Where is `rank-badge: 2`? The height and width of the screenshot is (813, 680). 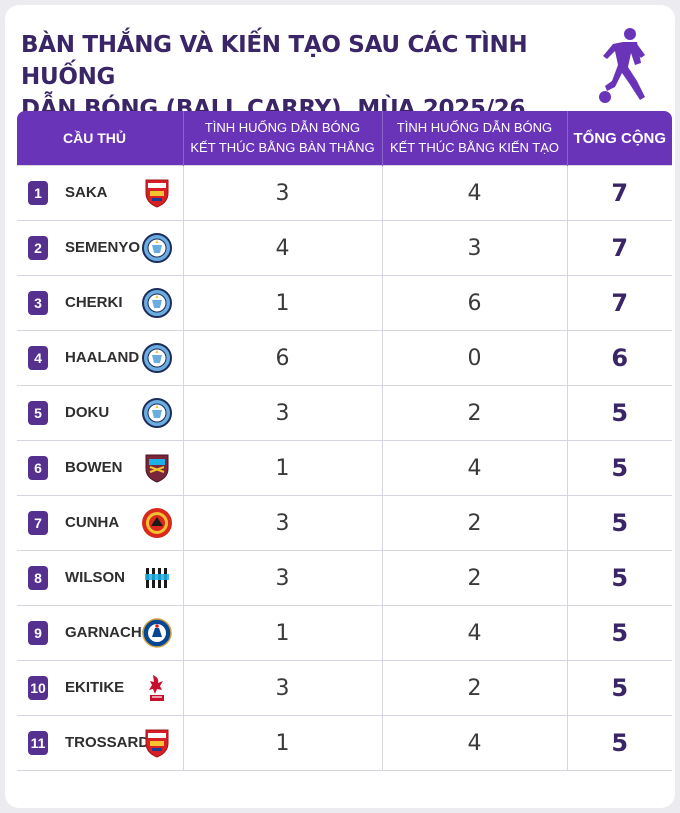
rank-badge: 2 is located at coordinates (38, 248).